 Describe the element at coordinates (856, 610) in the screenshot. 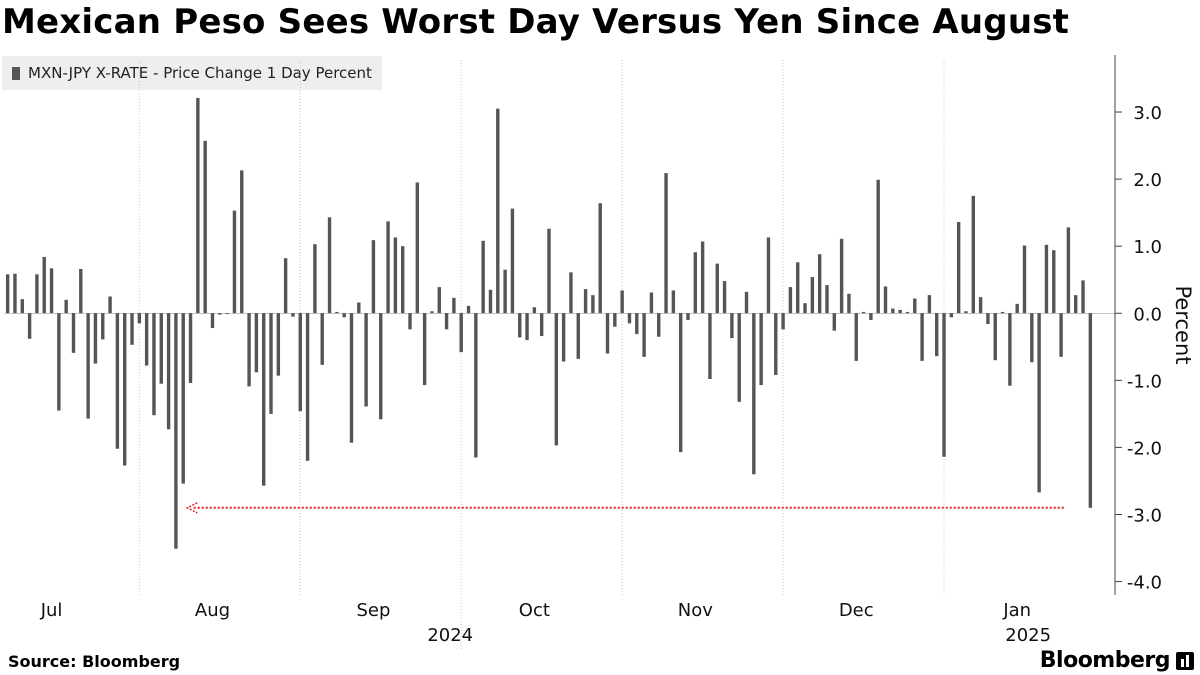

I see `x-tick-label: Dec` at that location.